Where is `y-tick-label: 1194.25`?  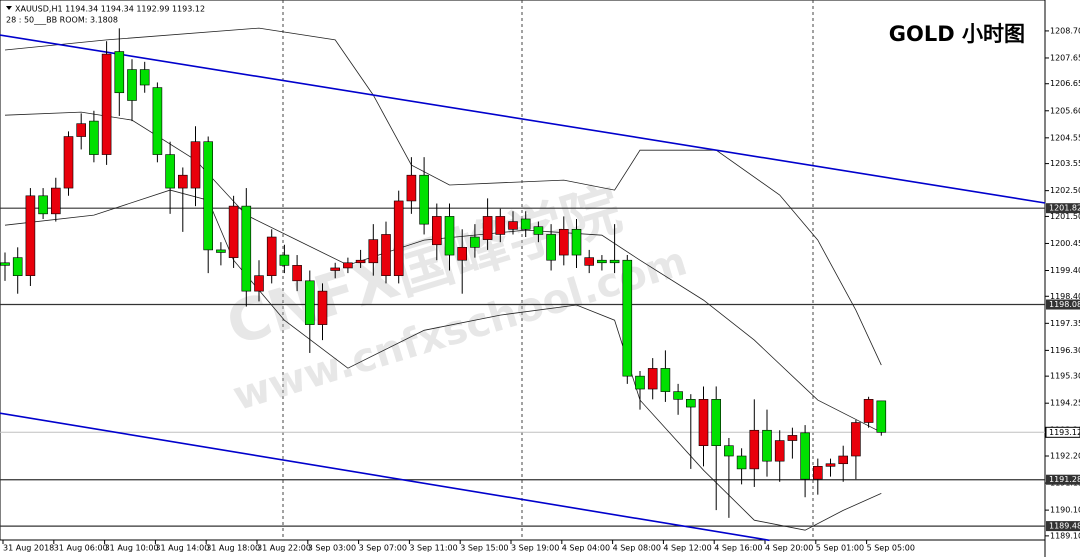
y-tick-label: 1194.25 is located at coordinates (1065, 403).